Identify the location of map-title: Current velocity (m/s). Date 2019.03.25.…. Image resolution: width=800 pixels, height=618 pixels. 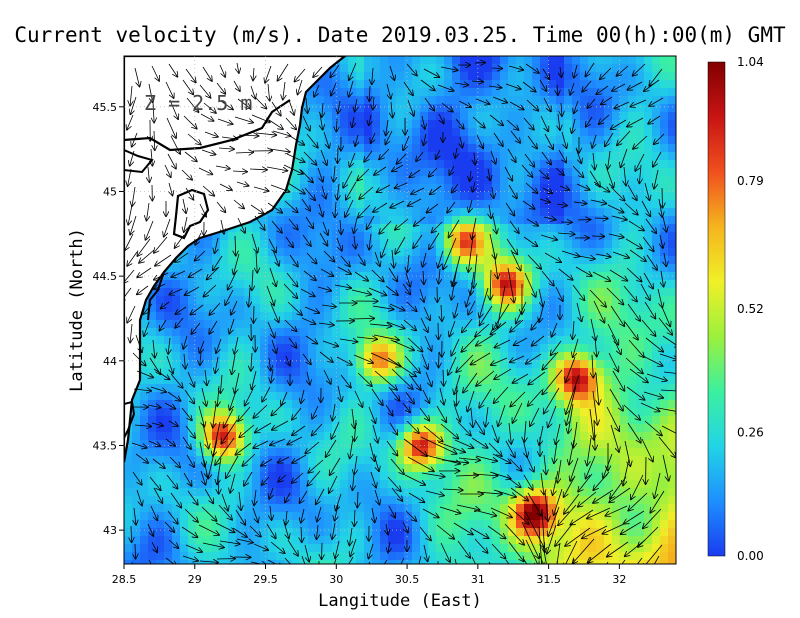
(400, 35).